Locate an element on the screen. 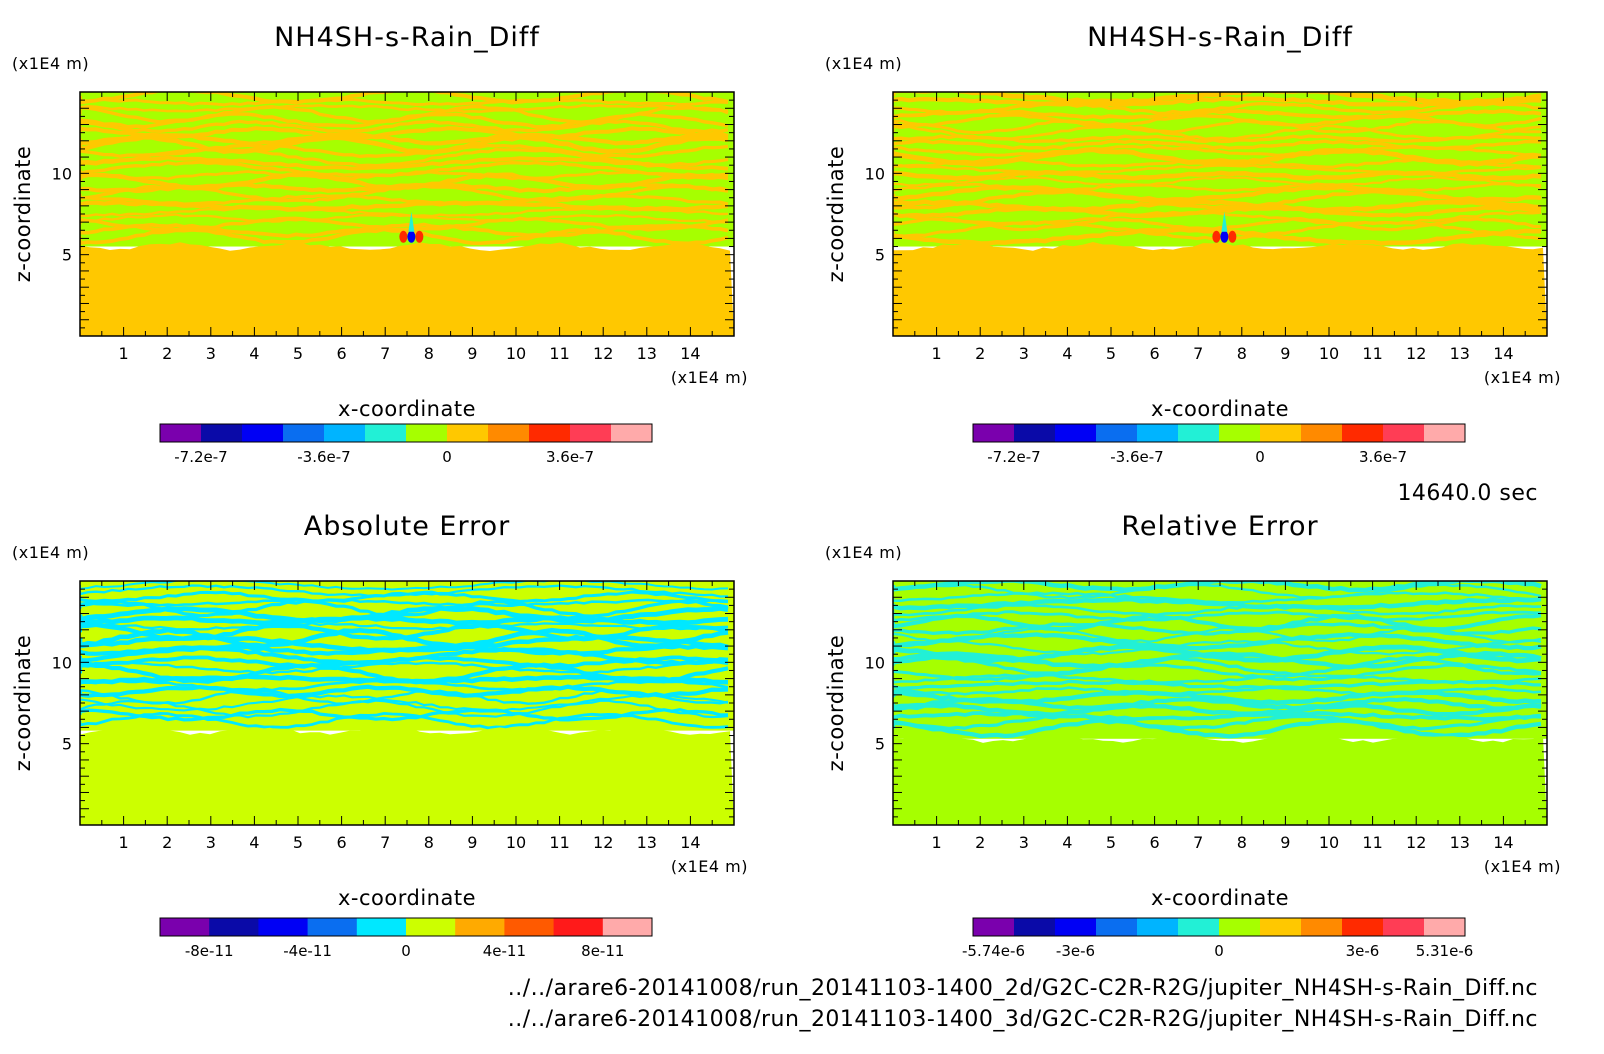  colorbar-tick-label: 3.6e-7 is located at coordinates (1383, 457).